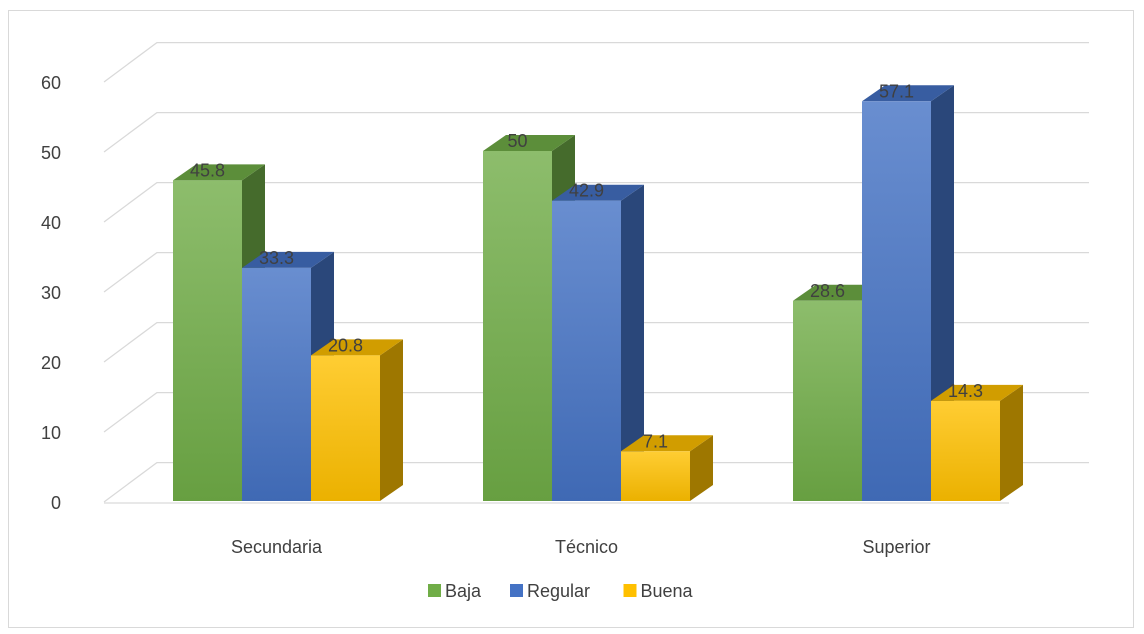 The height and width of the screenshot is (634, 1144). Describe the element at coordinates (517, 141) in the screenshot. I see `data-label: 50` at that location.